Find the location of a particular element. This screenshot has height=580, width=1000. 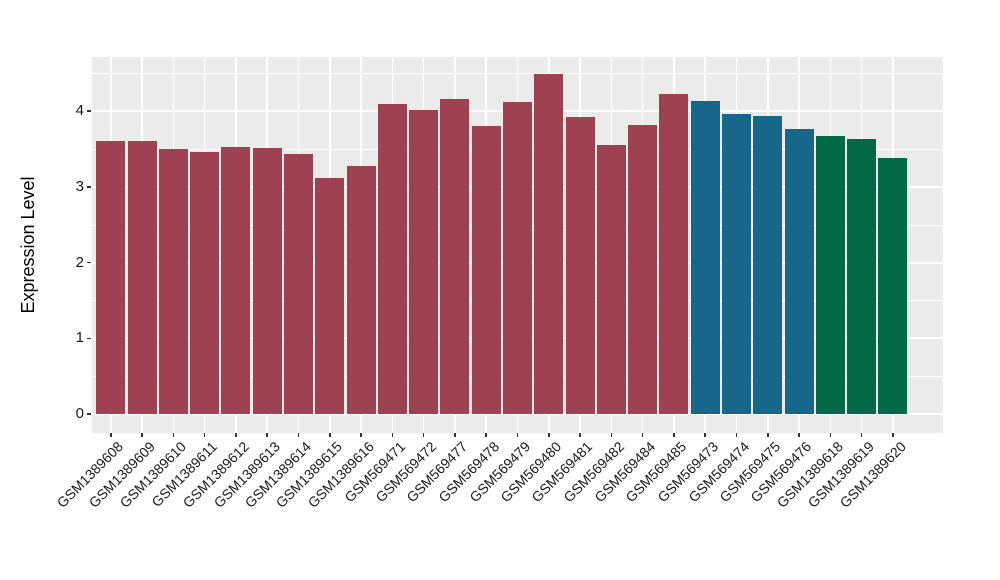

y-tick-label: 0 is located at coordinates (79, 413).